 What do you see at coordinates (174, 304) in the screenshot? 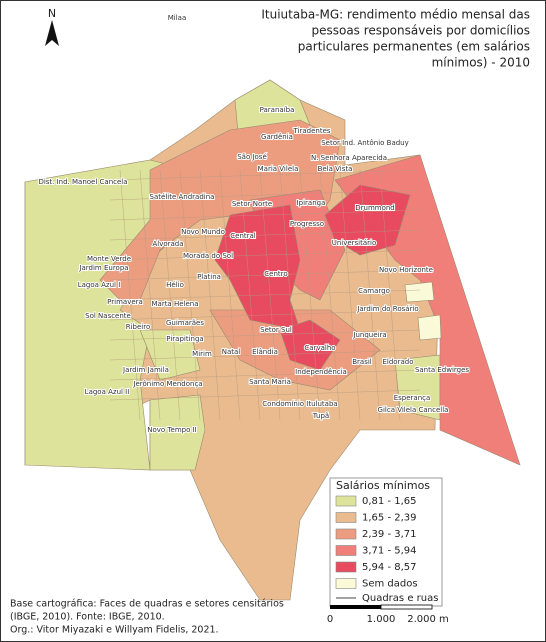
I see `neighborhood-label: Marta Helena` at bounding box center [174, 304].